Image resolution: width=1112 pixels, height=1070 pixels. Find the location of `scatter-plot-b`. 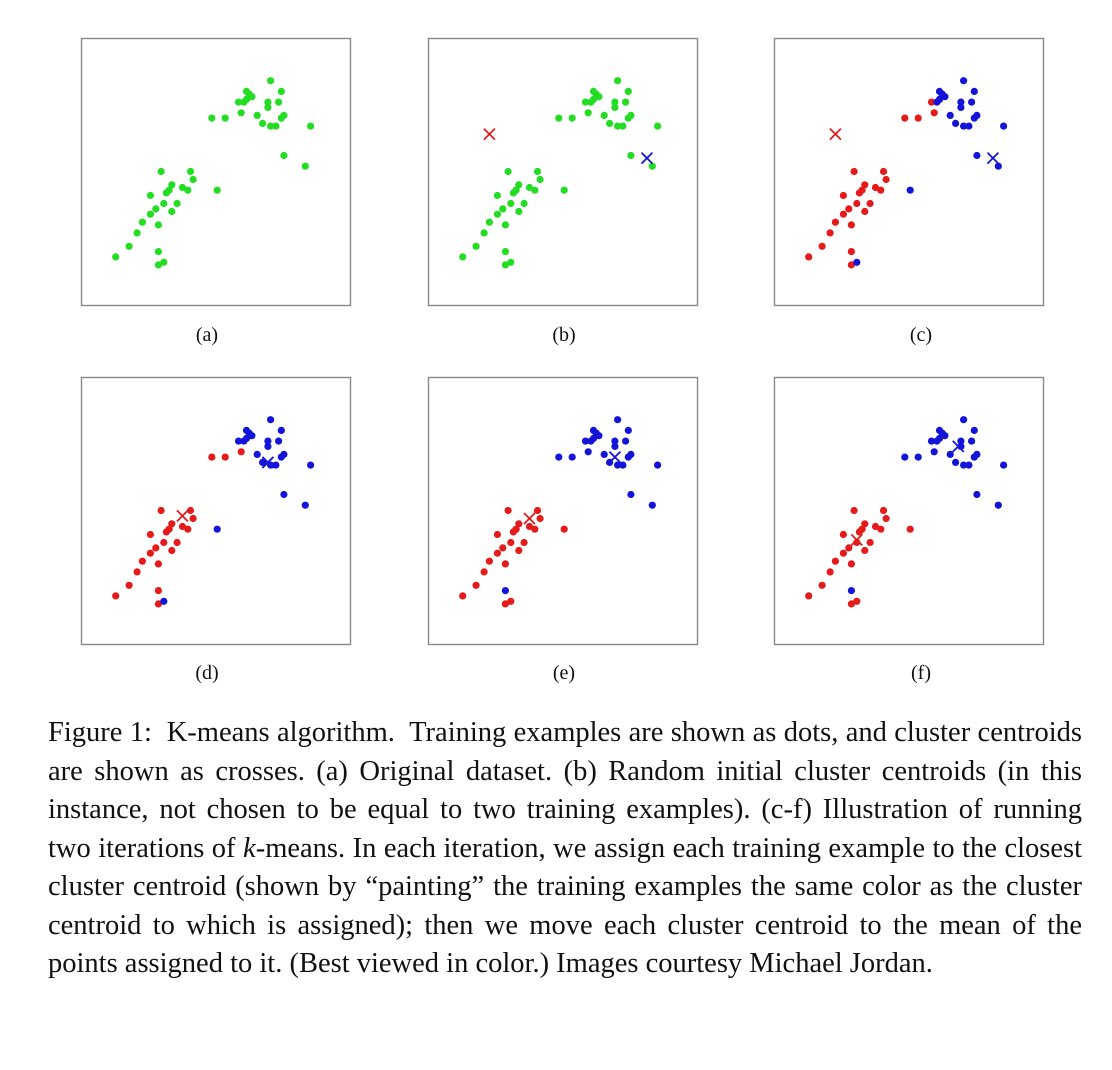

scatter-plot-b is located at coordinates (563, 172).